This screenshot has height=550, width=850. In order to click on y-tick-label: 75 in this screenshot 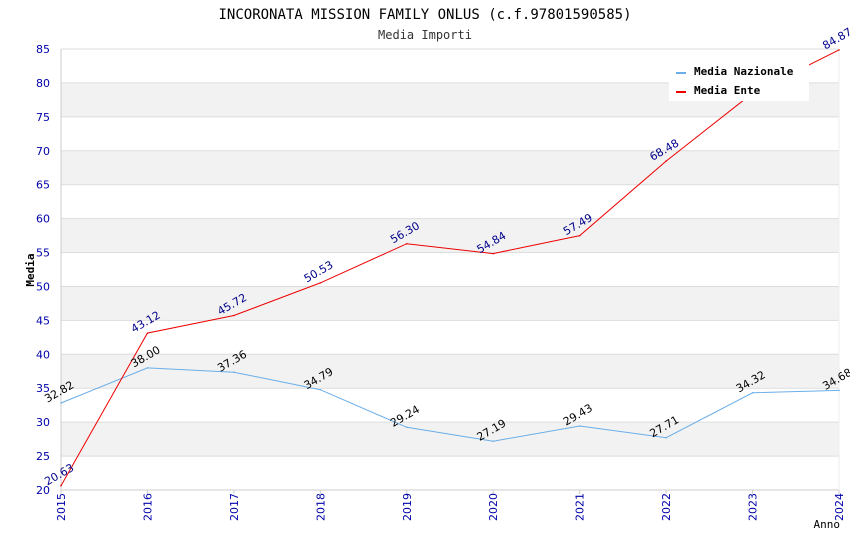, I will do `click(43, 117)`.